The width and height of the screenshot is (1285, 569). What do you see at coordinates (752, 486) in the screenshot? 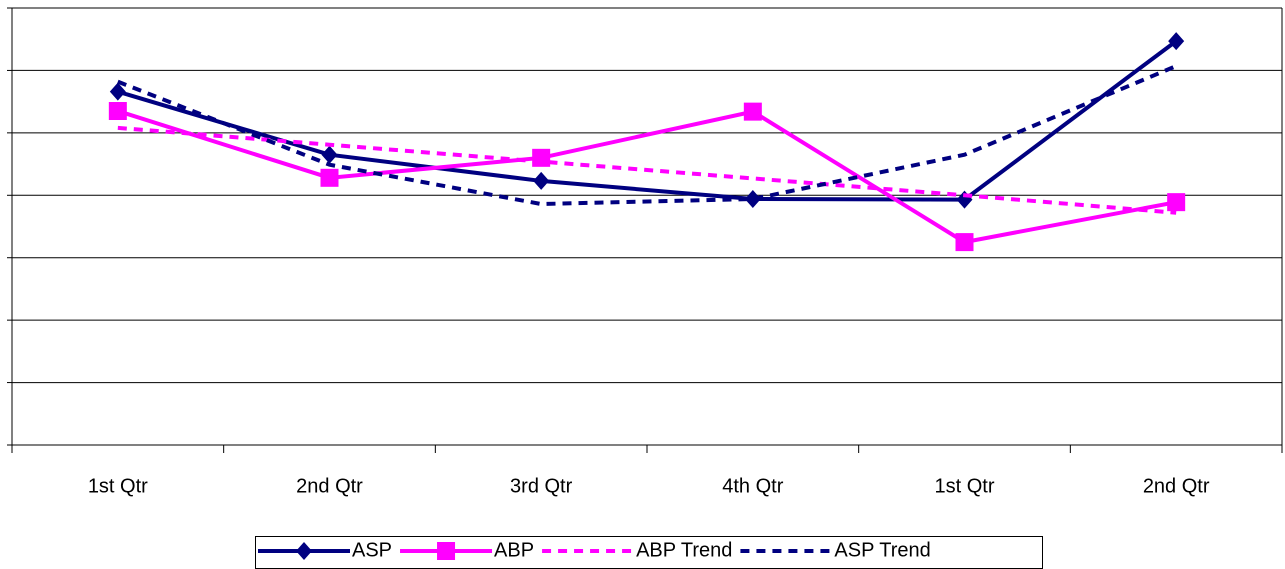
I see `x-tick-label: 4th Qtr` at bounding box center [752, 486].